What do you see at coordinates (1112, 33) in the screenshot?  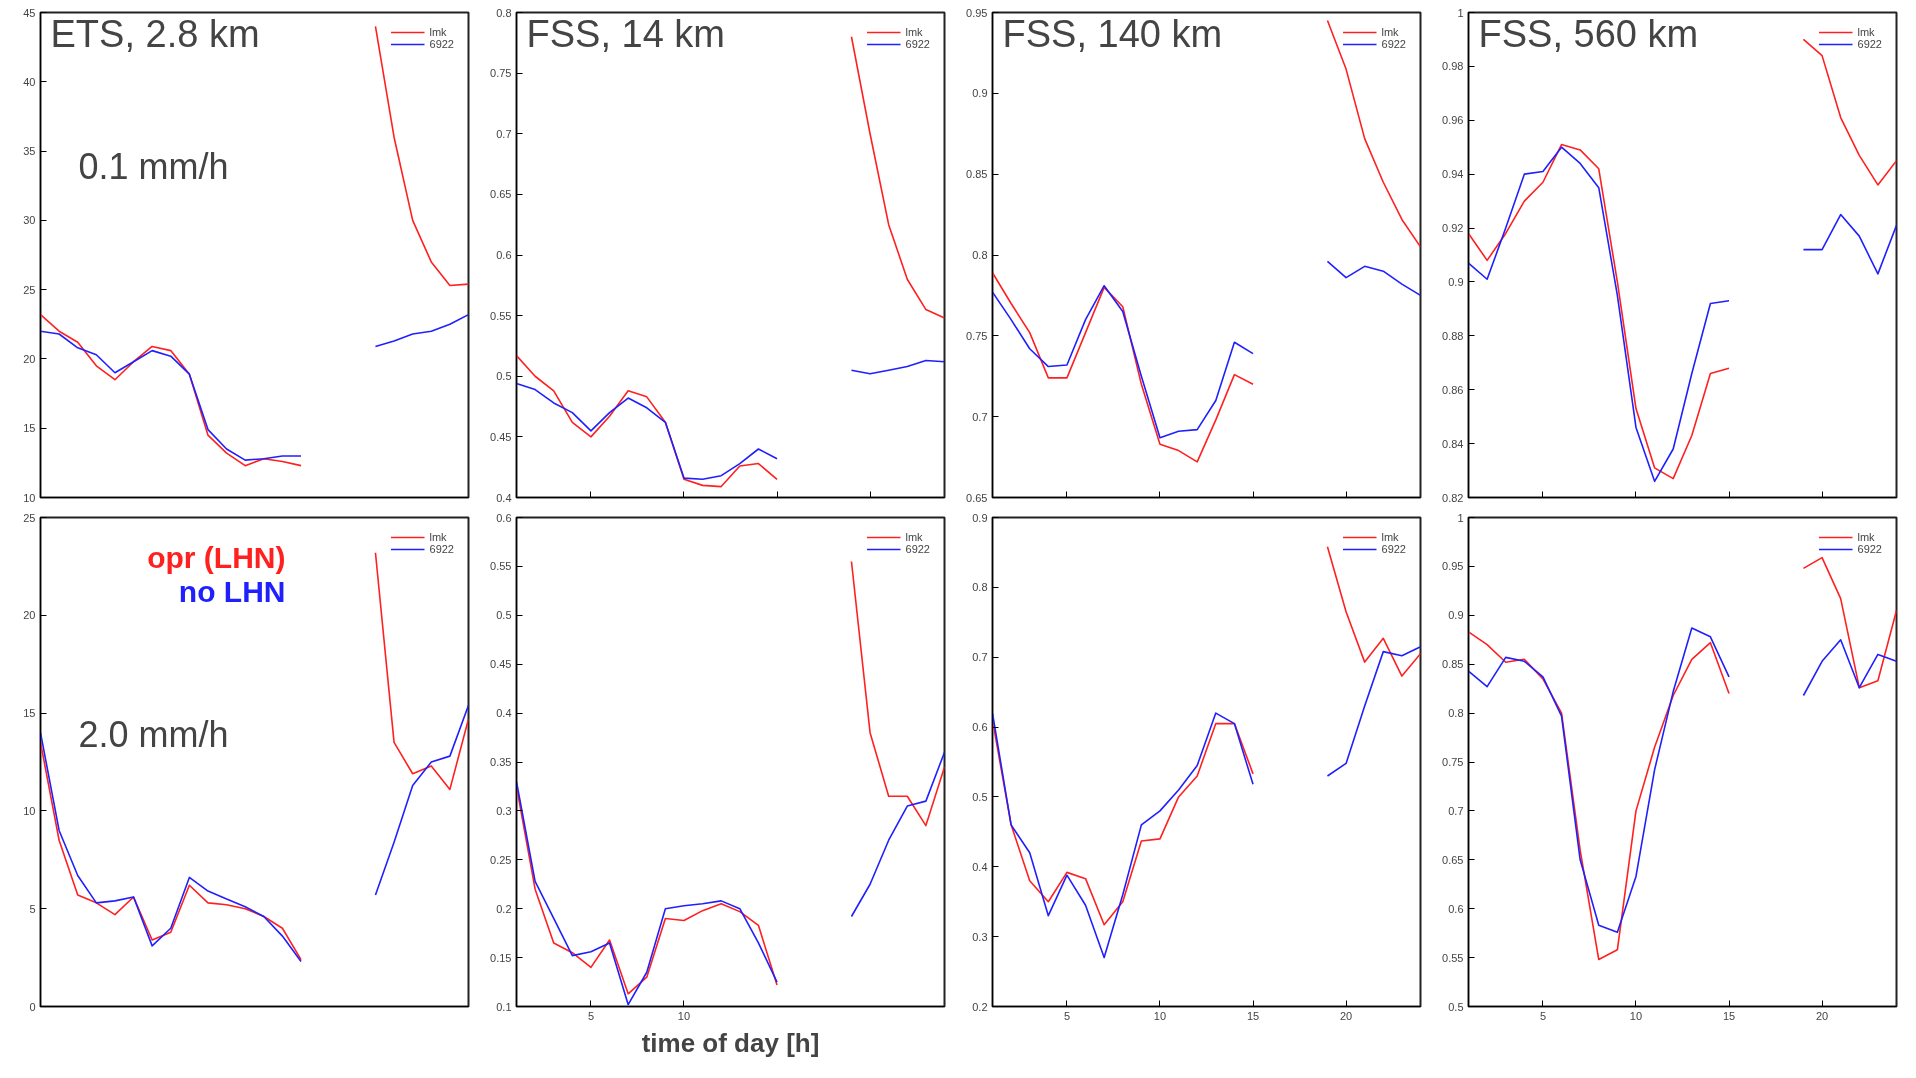 I see `chart-title: FSS, 140 km` at bounding box center [1112, 33].